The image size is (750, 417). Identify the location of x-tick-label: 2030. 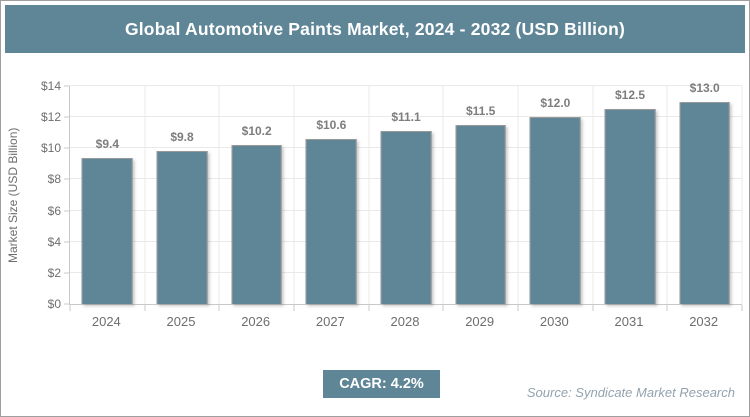
(554, 321).